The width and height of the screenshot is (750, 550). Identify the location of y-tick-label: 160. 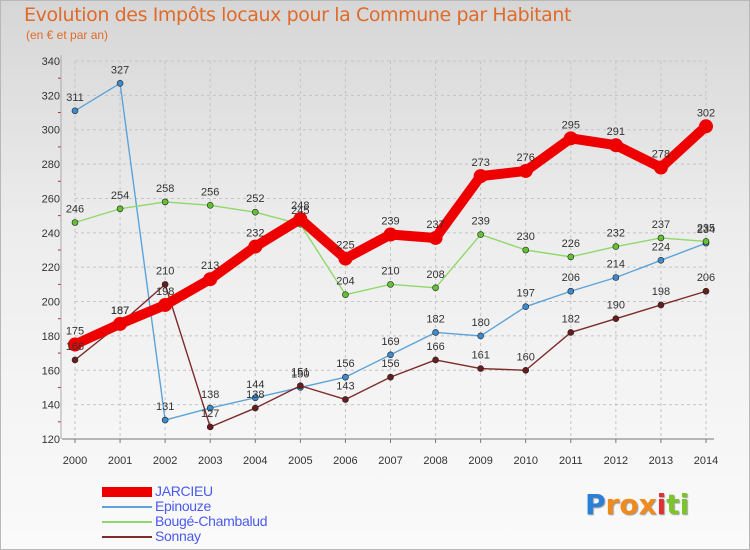
(51, 371).